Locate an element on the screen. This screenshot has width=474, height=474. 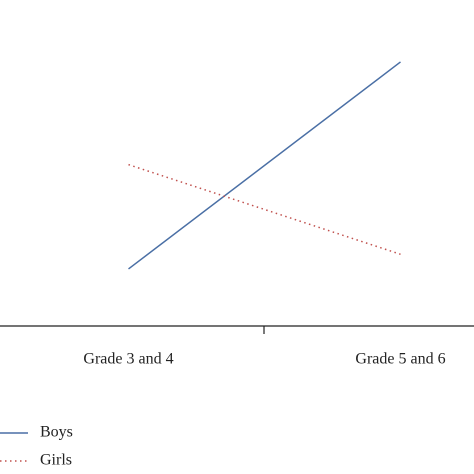
x-tick-label: Grade 5 and 6 is located at coordinates (400, 359).